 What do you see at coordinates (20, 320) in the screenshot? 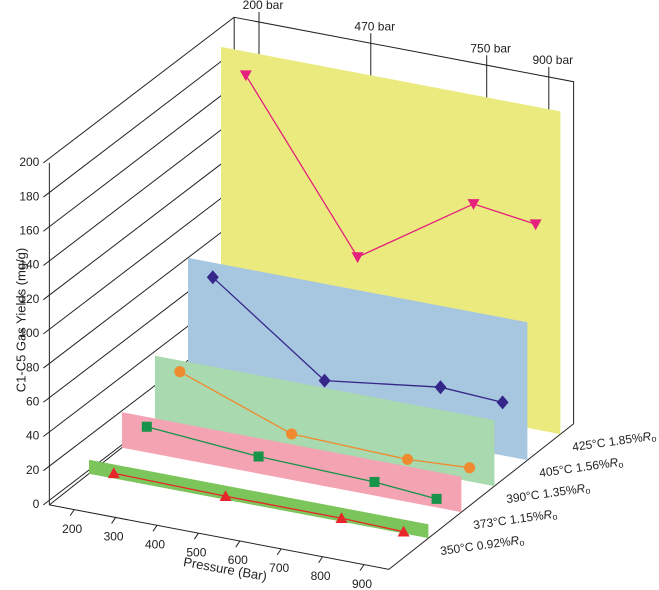
I see `y-axis-title: C1-C5 Gas Yields (mg/g)` at bounding box center [20, 320].